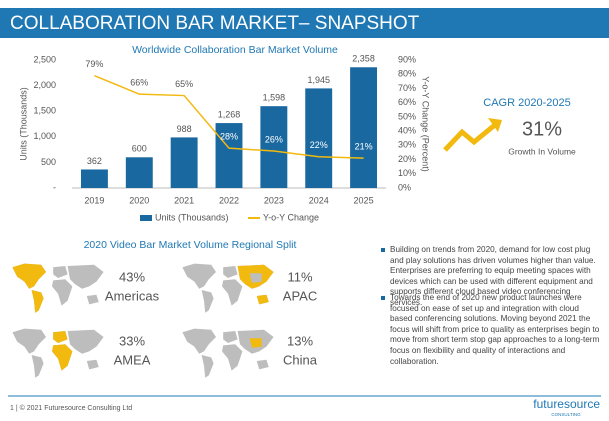 This screenshot has width=609, height=421. I want to click on line-label: 21%, so click(364, 147).